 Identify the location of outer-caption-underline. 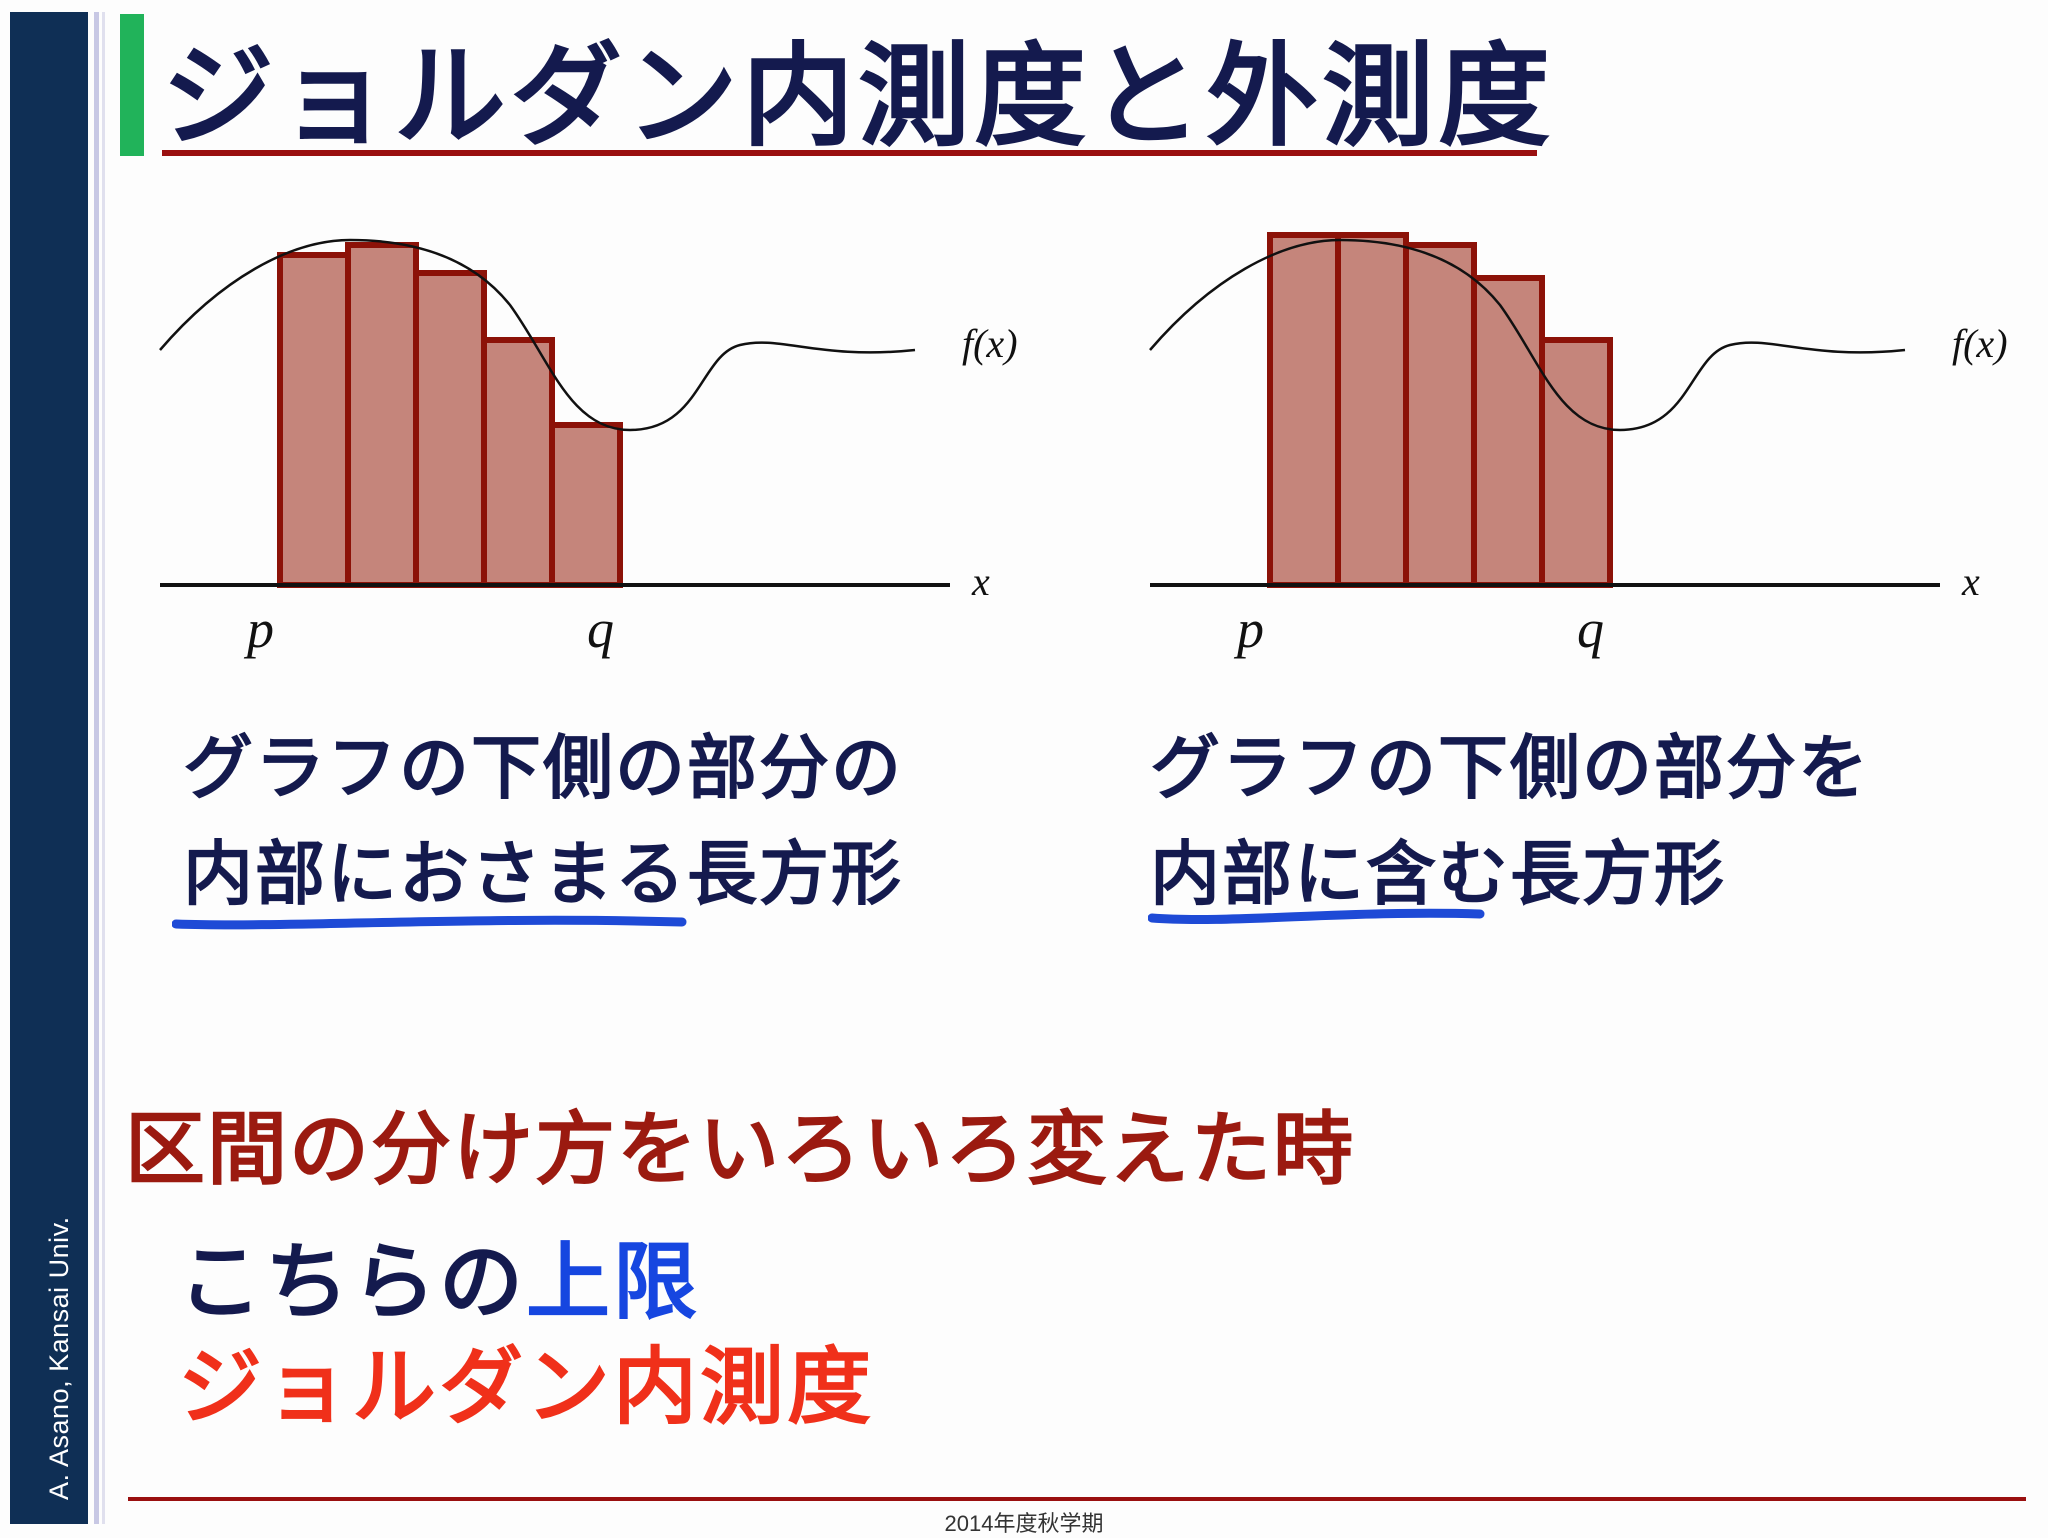
(1316, 916).